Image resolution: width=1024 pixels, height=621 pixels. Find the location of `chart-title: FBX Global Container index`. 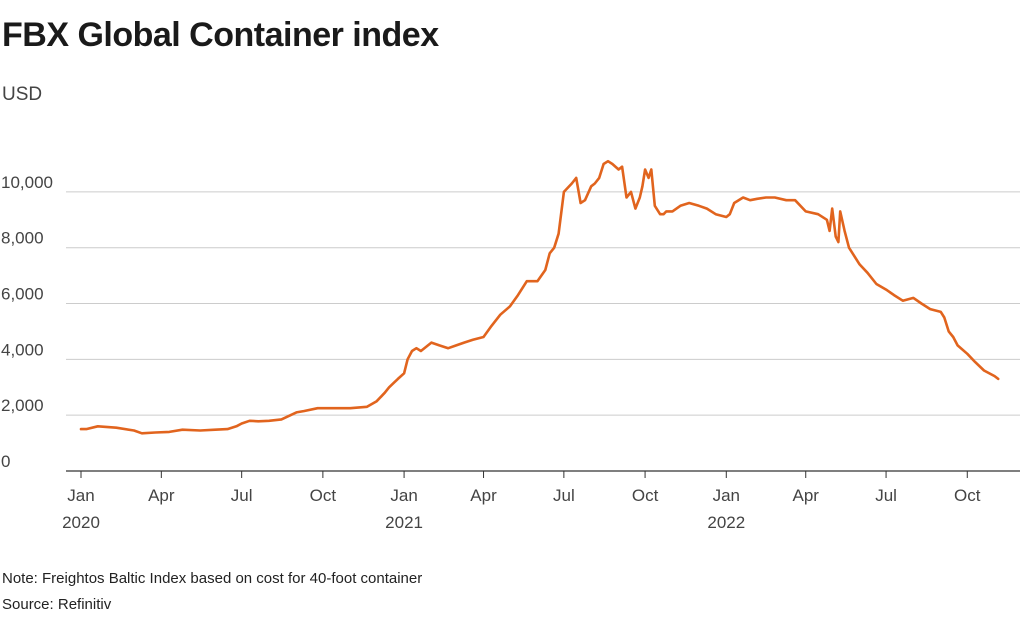

chart-title: FBX Global Container index is located at coordinates (220, 35).